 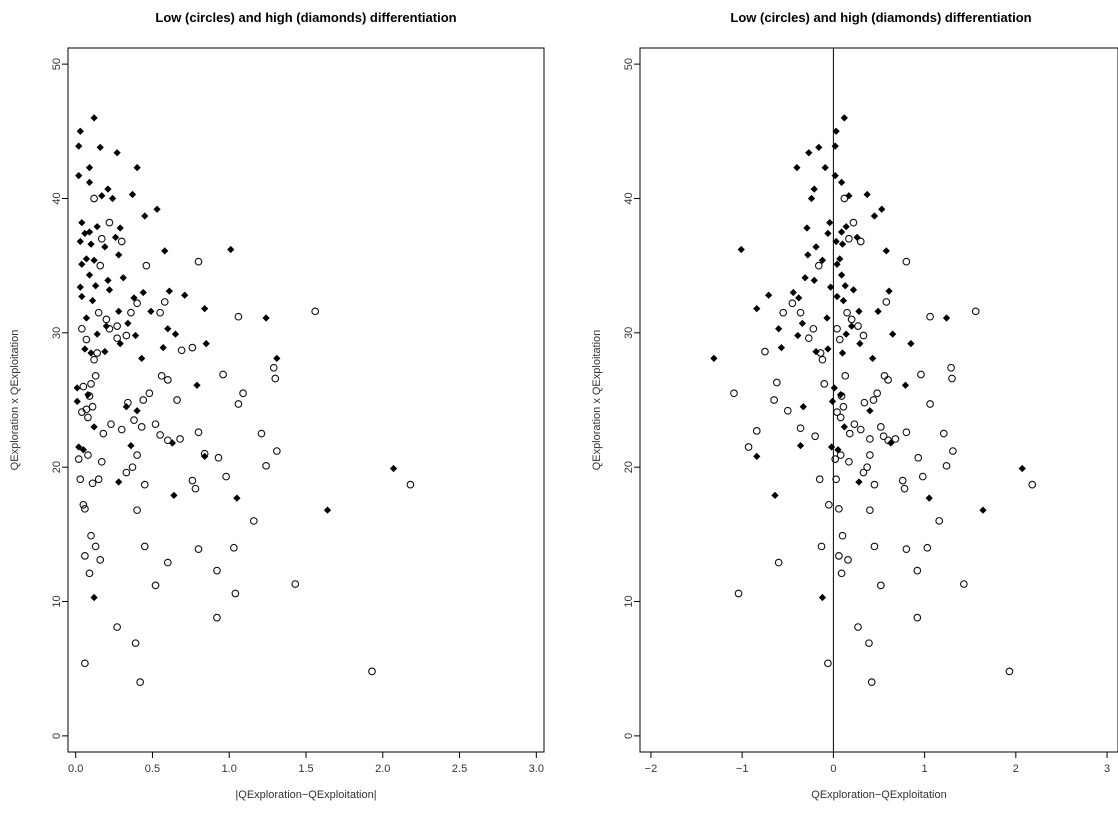 I want to click on y-axis-label: QExploration x QExploitation, so click(x=597, y=400).